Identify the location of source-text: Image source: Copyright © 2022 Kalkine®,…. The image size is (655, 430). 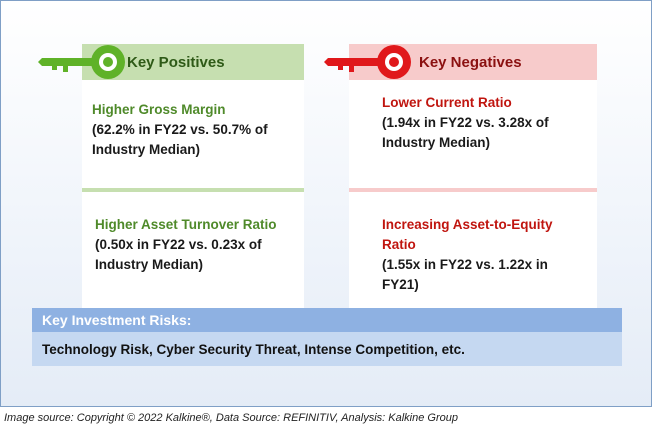
(231, 417).